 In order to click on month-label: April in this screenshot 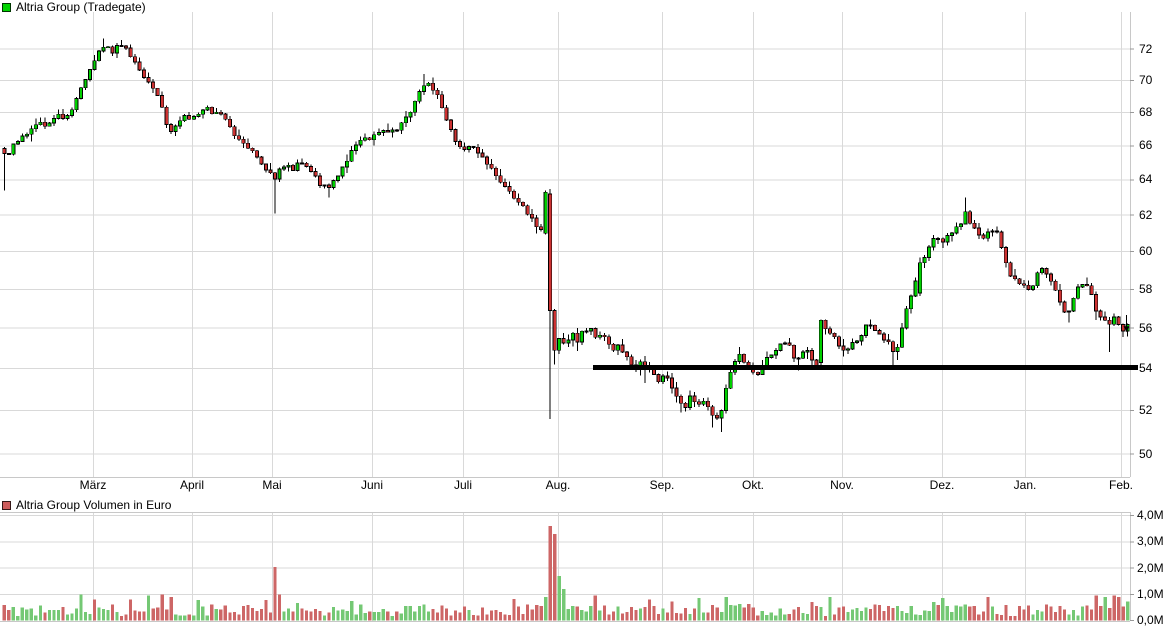, I will do `click(192, 485)`.